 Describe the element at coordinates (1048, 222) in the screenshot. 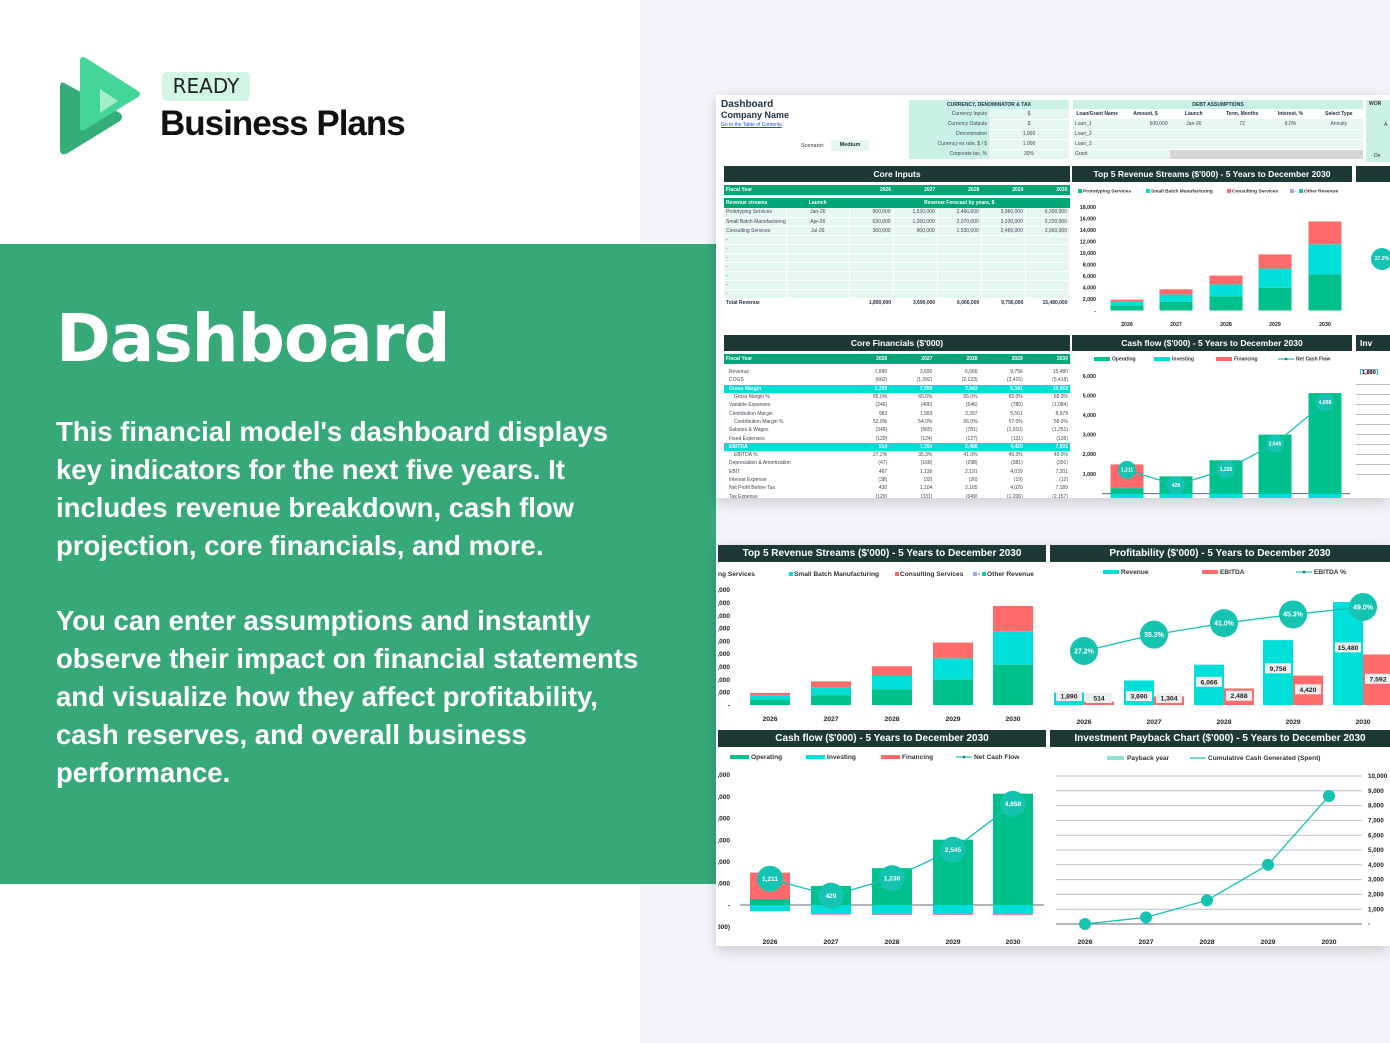

I see `table-cell: 5,220,000` at that location.